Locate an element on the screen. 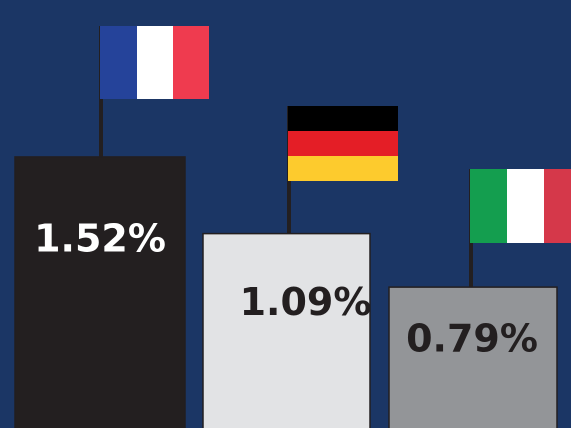 This screenshot has width=571, height=428. value-label: 0.79% is located at coordinates (472, 339).